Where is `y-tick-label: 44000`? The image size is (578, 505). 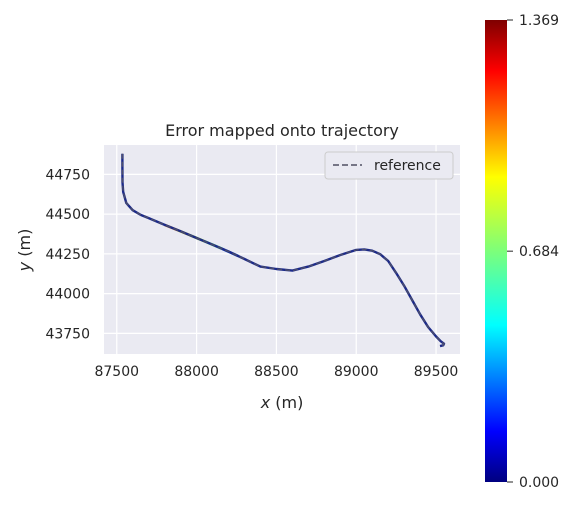
y-tick-label: 44000 is located at coordinates (67, 295).